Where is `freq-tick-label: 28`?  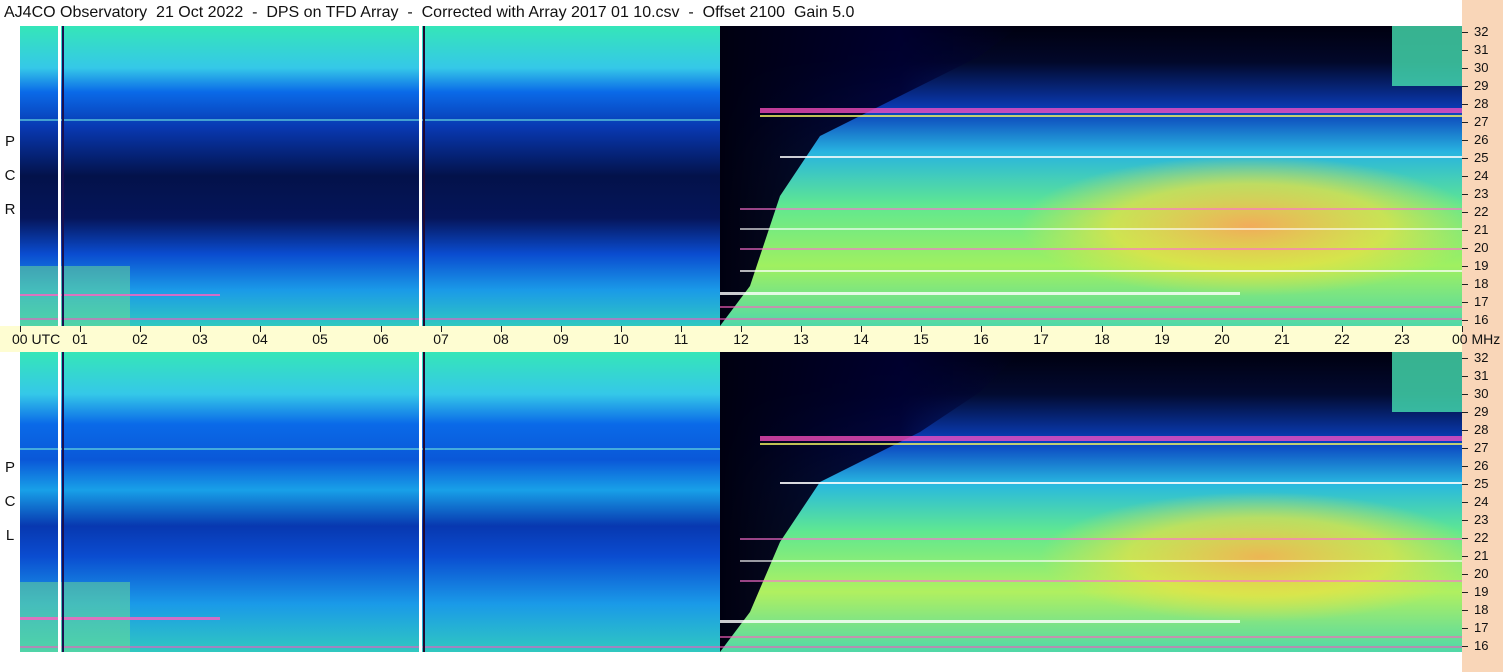 freq-tick-label: 28 is located at coordinates (1481, 429).